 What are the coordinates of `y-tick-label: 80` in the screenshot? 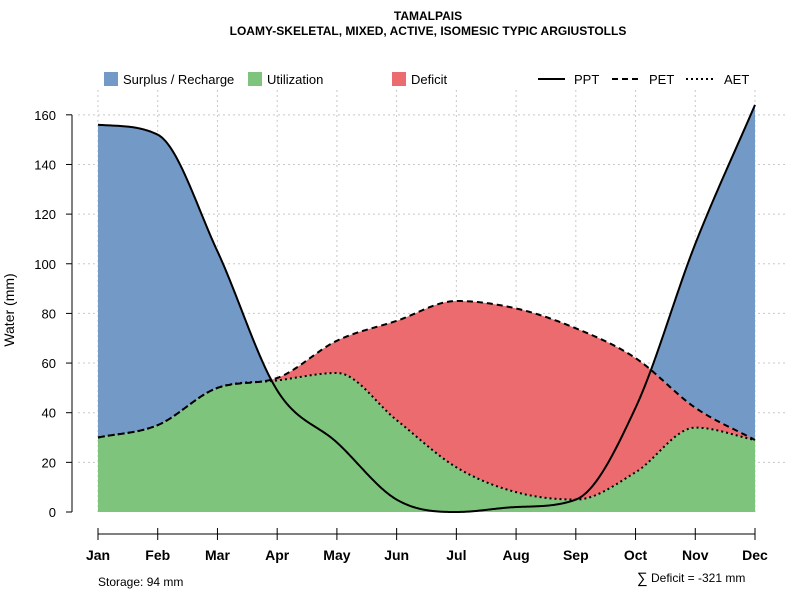 It's located at (49, 313).